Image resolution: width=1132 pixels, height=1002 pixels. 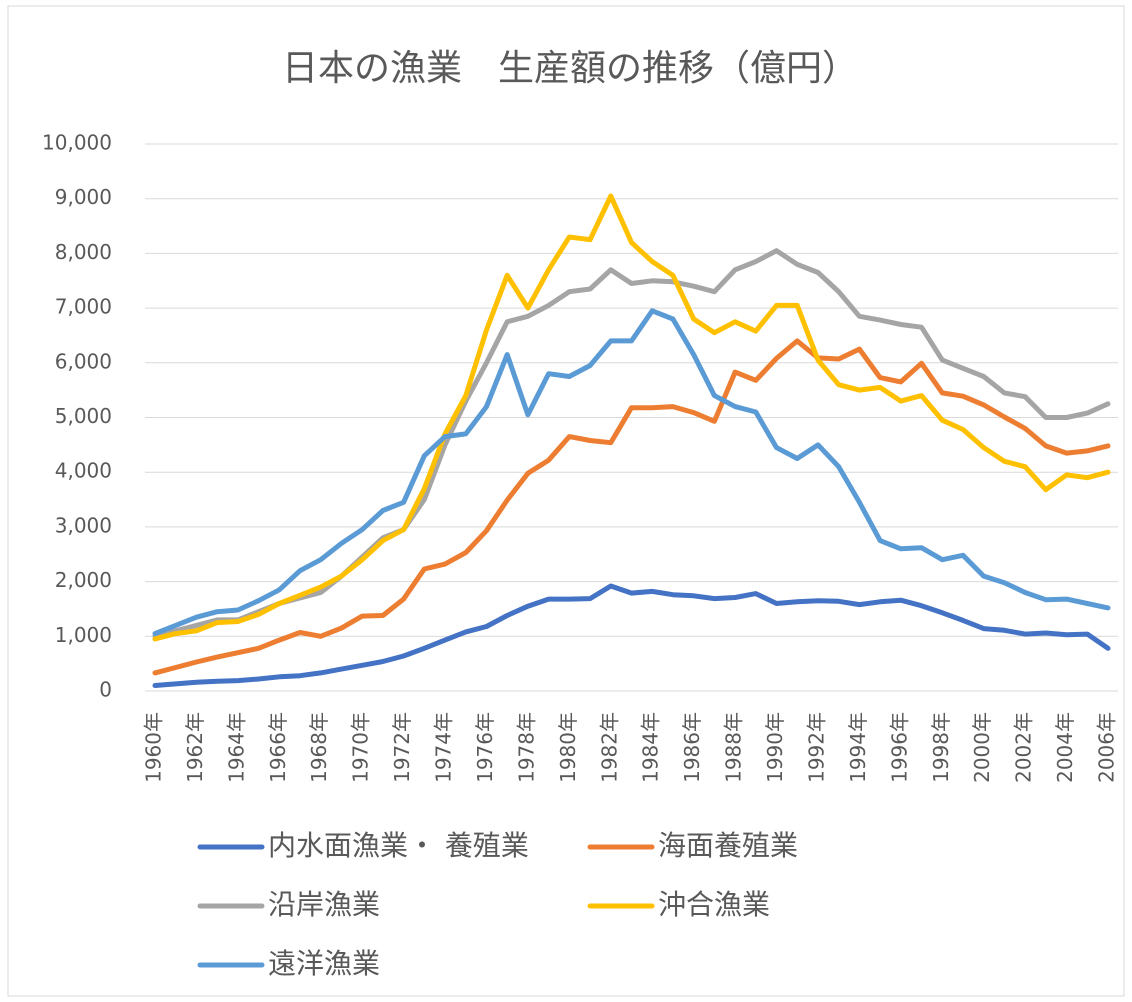 I want to click on y-tick-label: 6,000, so click(x=83, y=361).